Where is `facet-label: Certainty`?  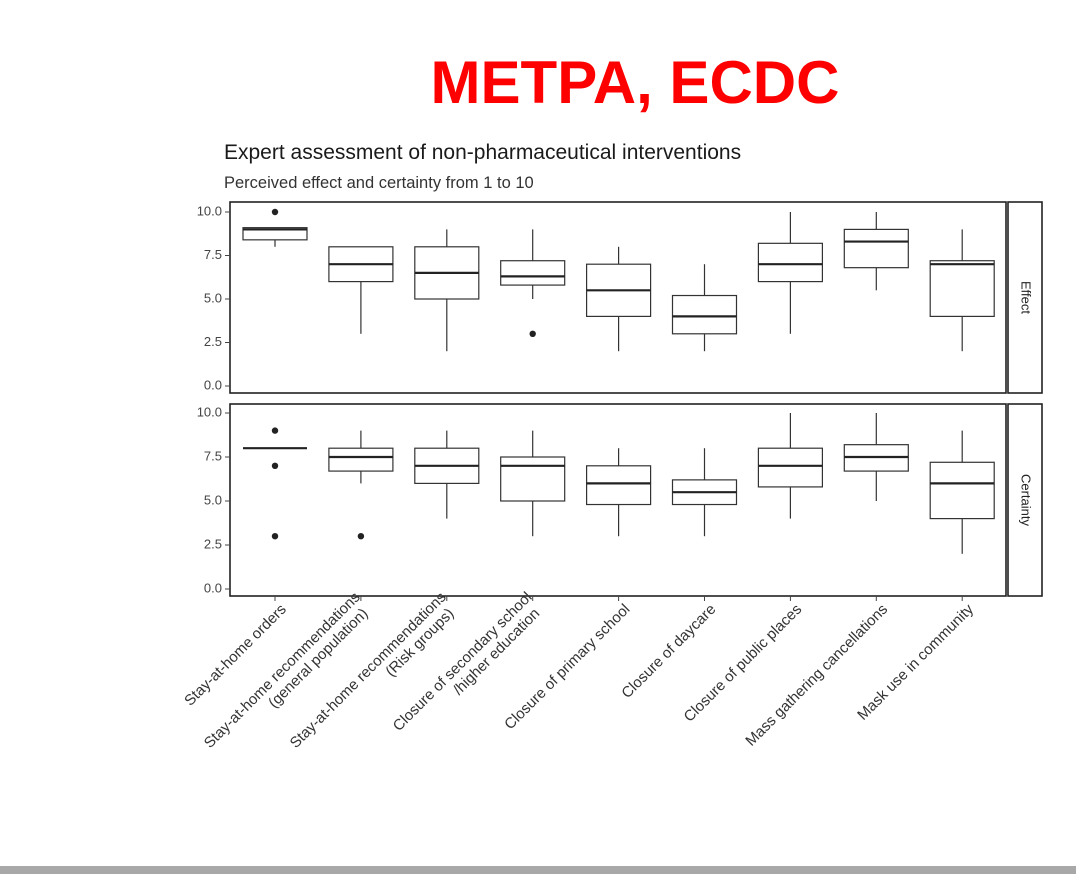
facet-label: Certainty is located at coordinates (1026, 500).